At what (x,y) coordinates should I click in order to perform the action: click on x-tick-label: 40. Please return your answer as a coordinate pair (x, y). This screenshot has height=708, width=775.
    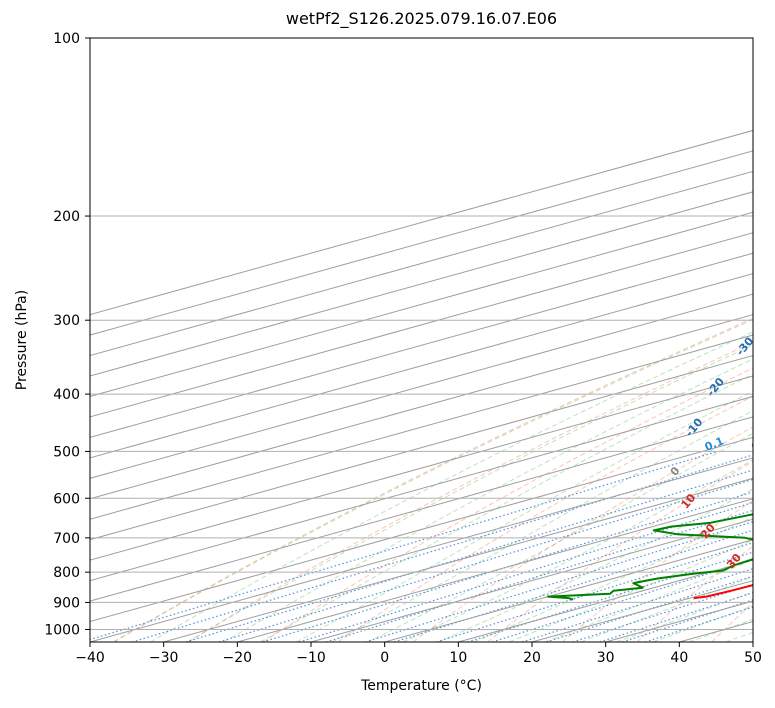
    Looking at the image, I should click on (679, 658).